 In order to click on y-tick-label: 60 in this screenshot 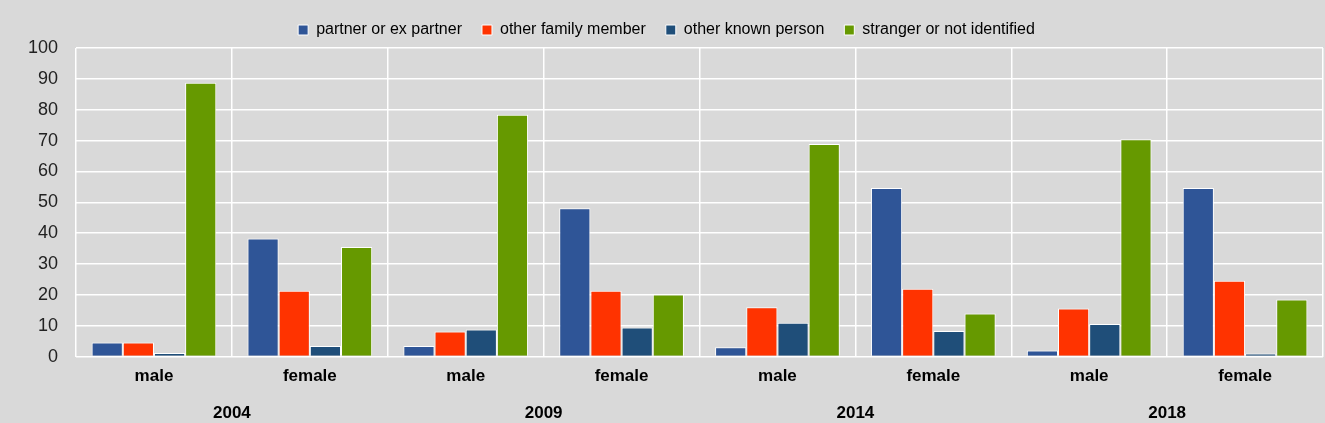, I will do `click(48, 170)`.